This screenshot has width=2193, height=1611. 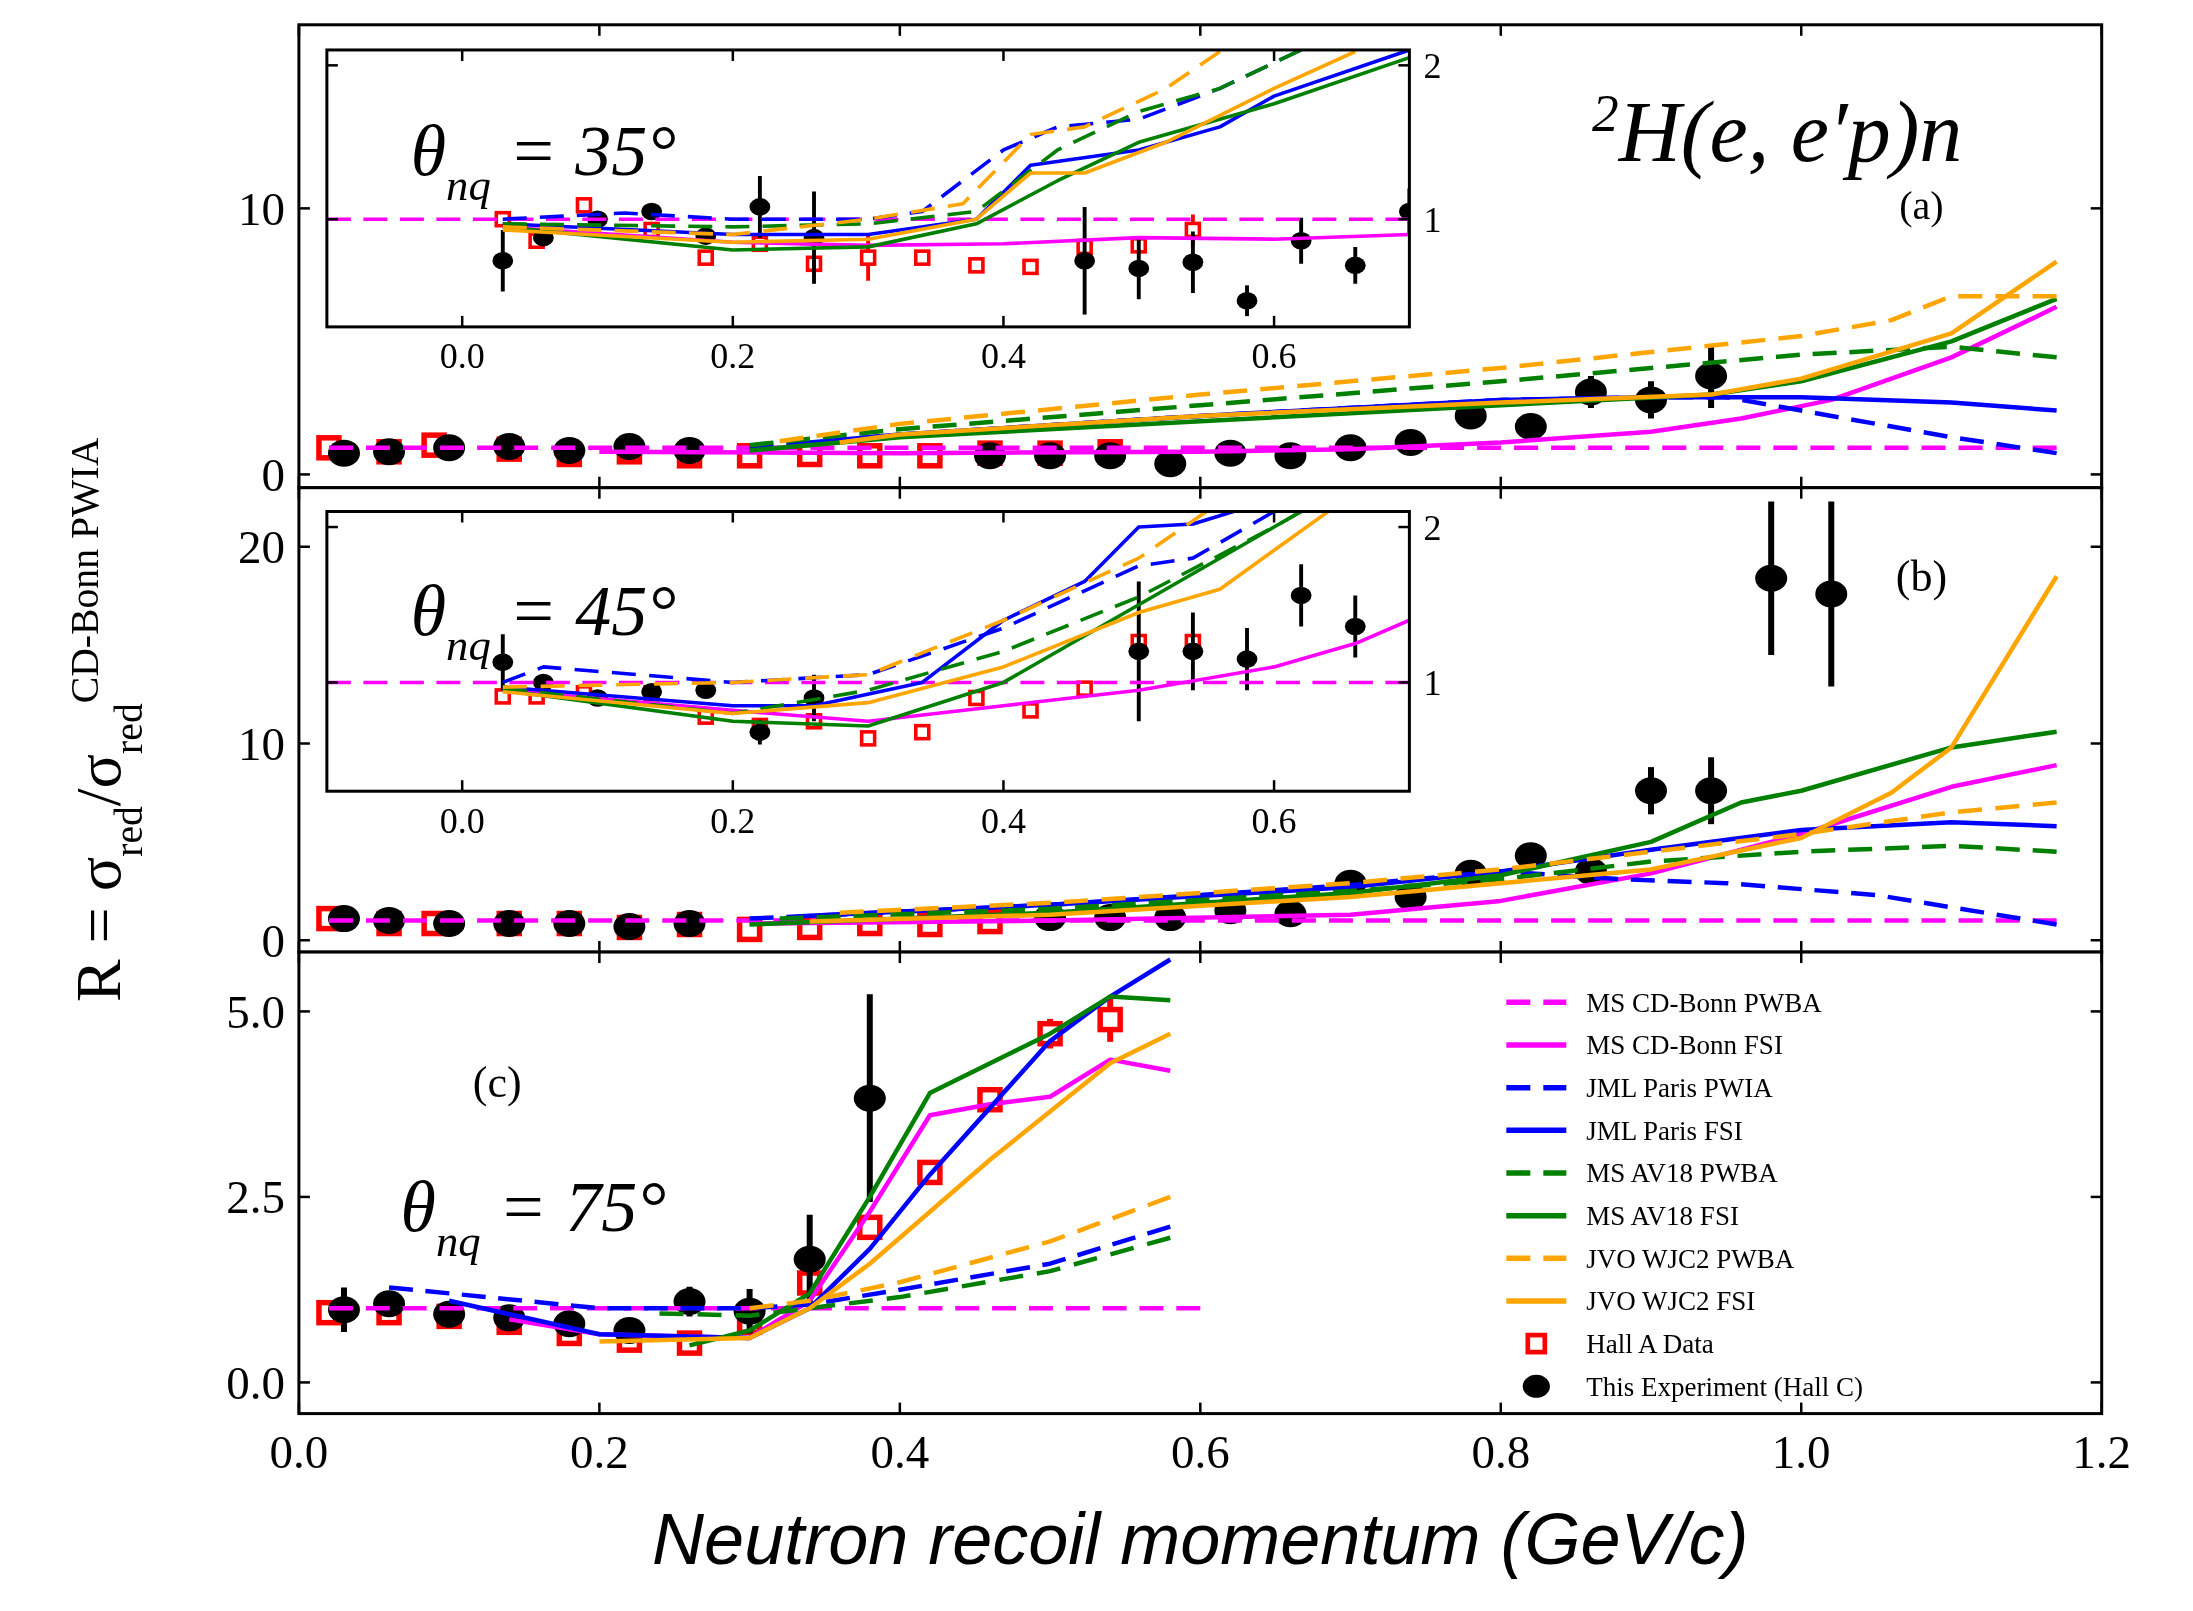 I want to click on y-tick-label: 0.0, so click(x=255, y=1382).